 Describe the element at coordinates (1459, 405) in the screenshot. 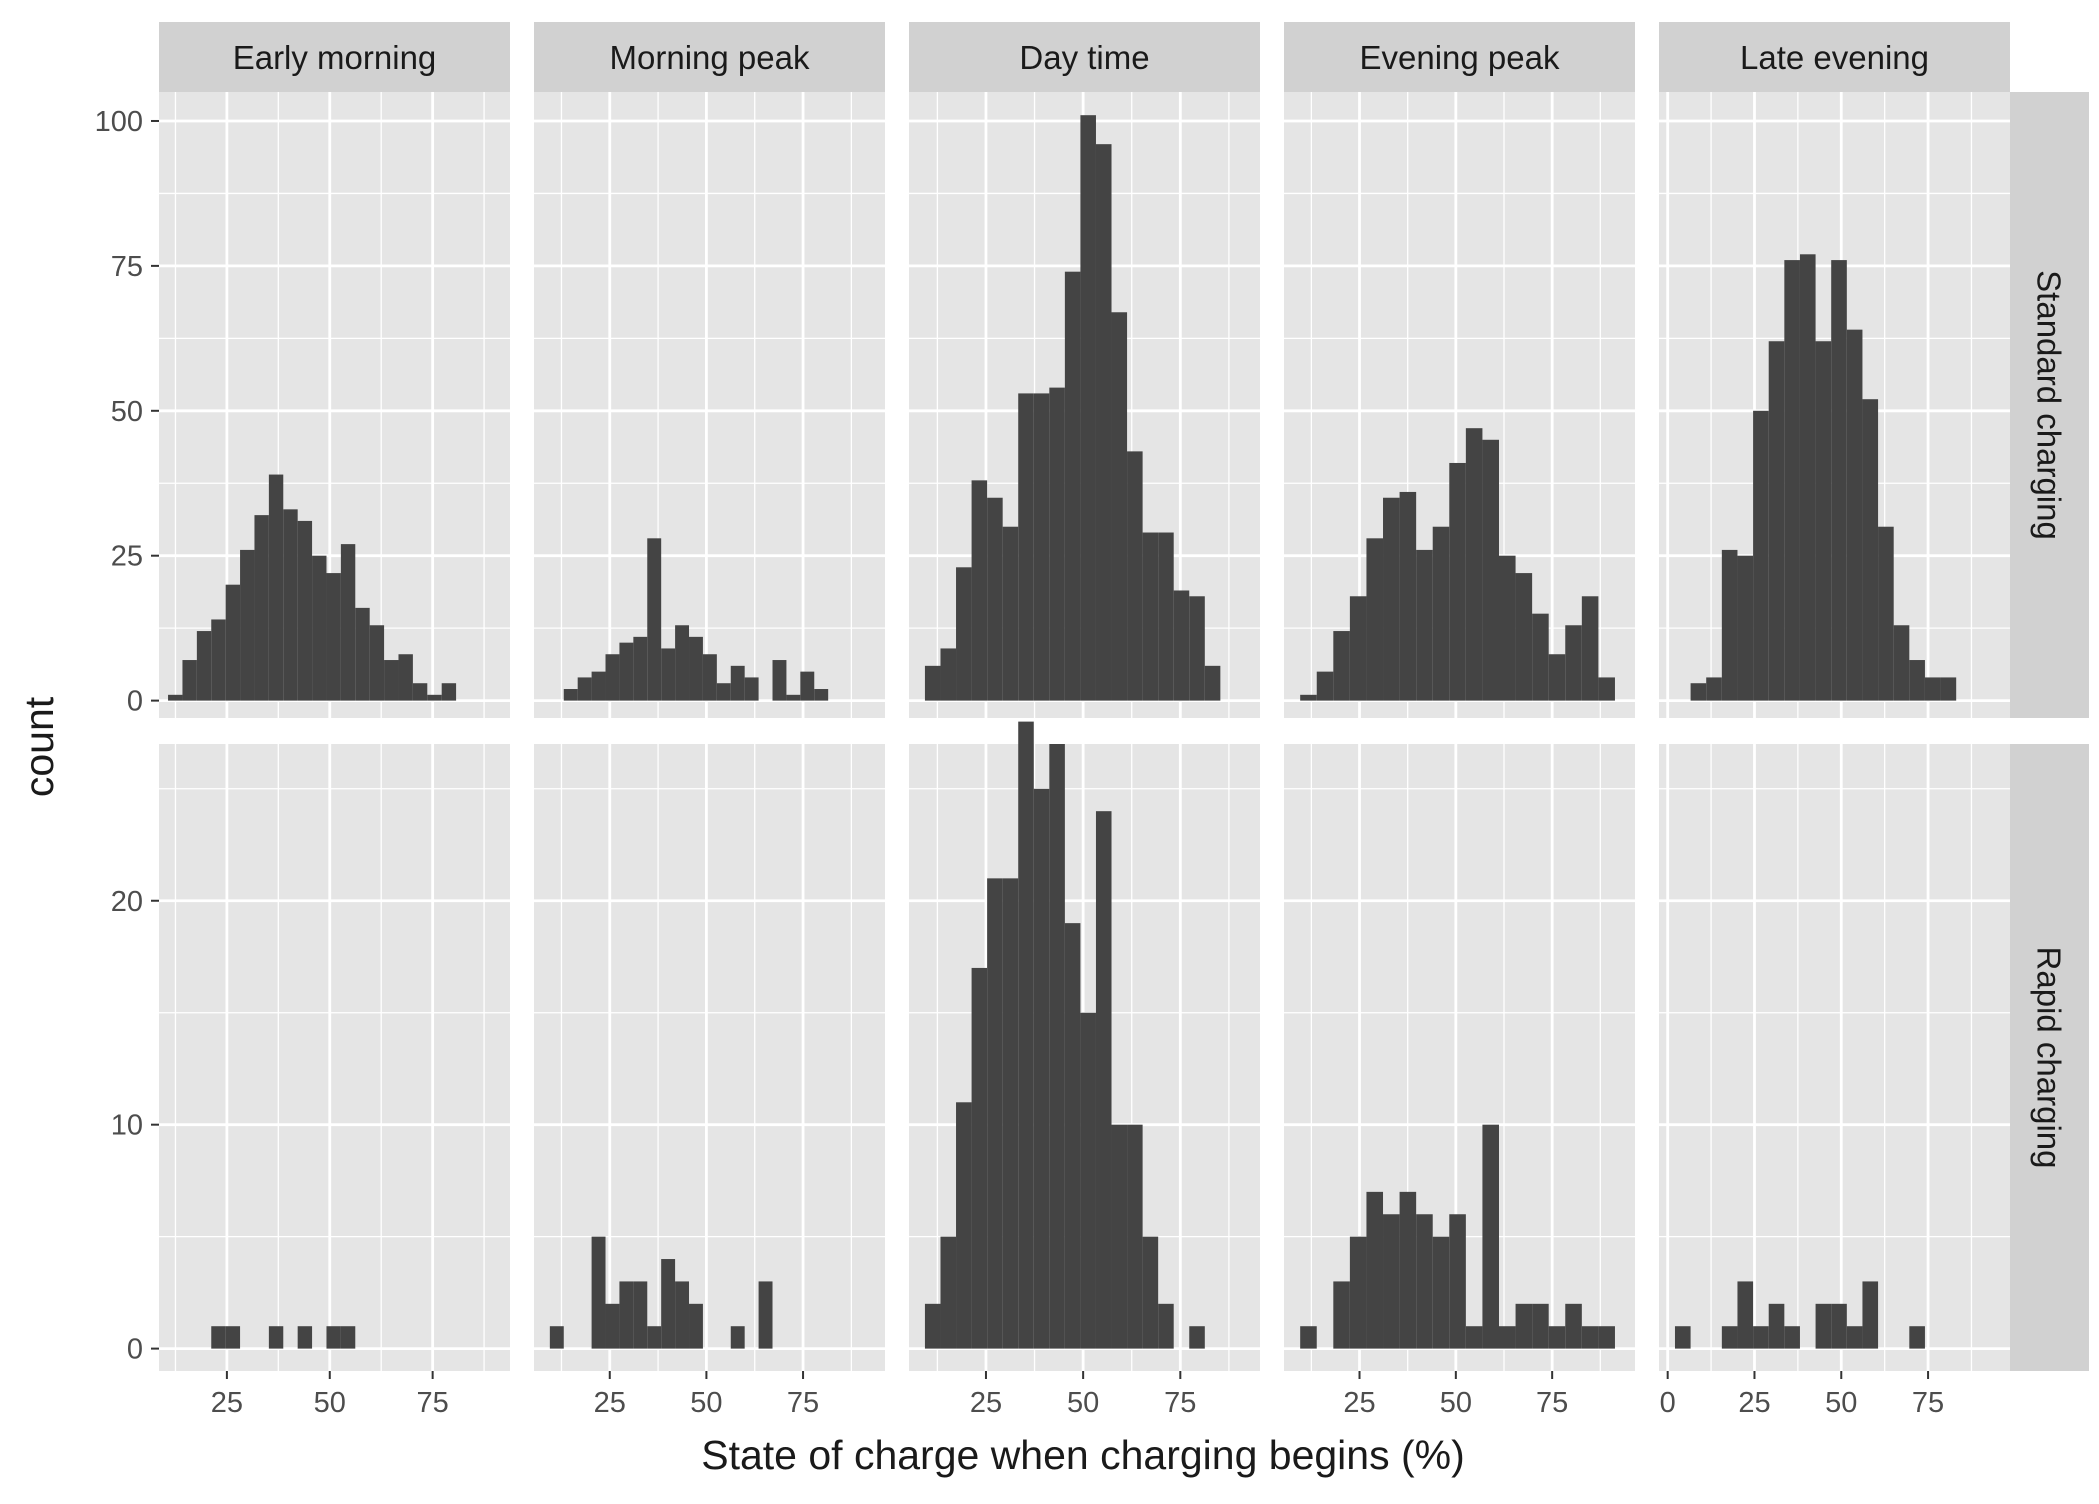

I see `panel-standard-charging-evening-peak` at that location.